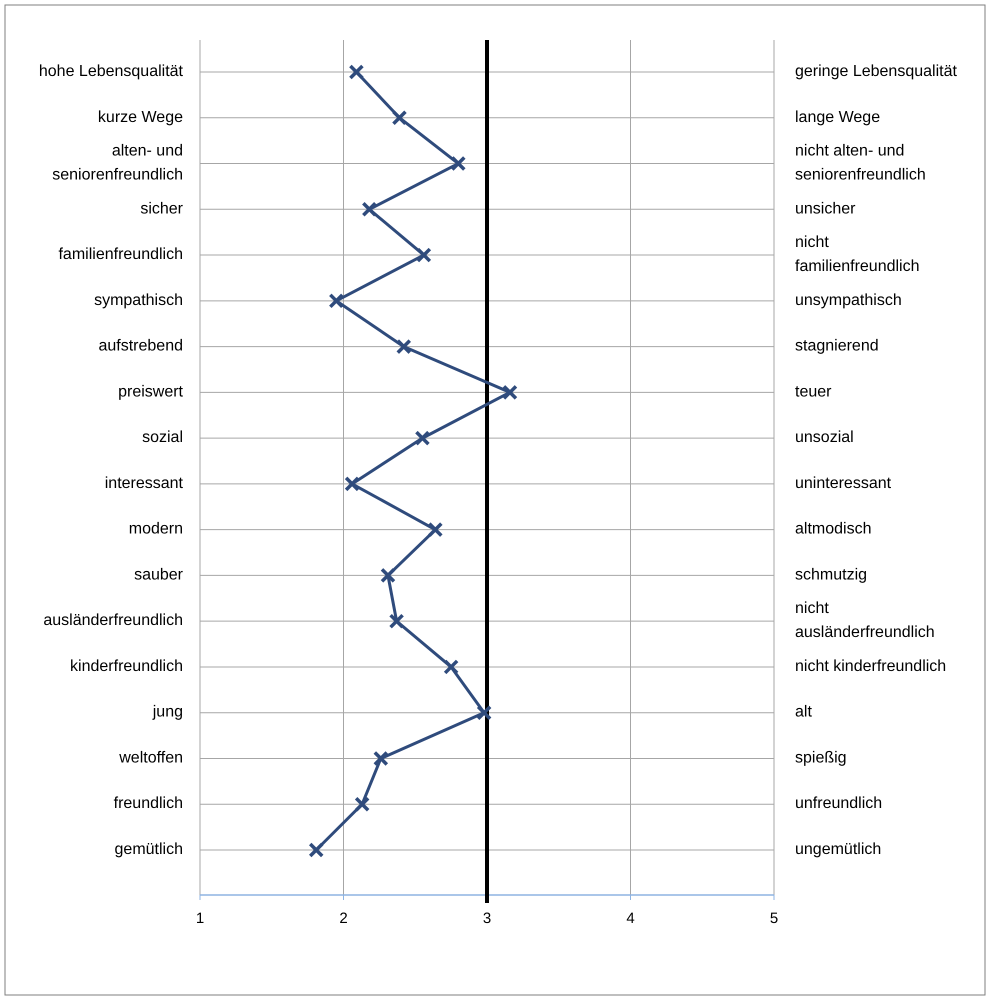  Describe the element at coordinates (148, 803) in the screenshot. I see `y-tick-label: freundlich` at that location.